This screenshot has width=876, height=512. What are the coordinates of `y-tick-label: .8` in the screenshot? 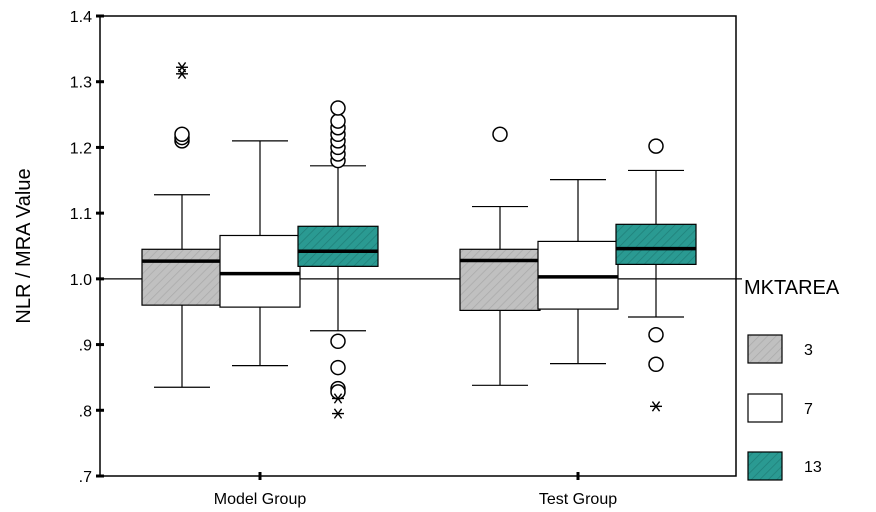 It's located at (85, 411).